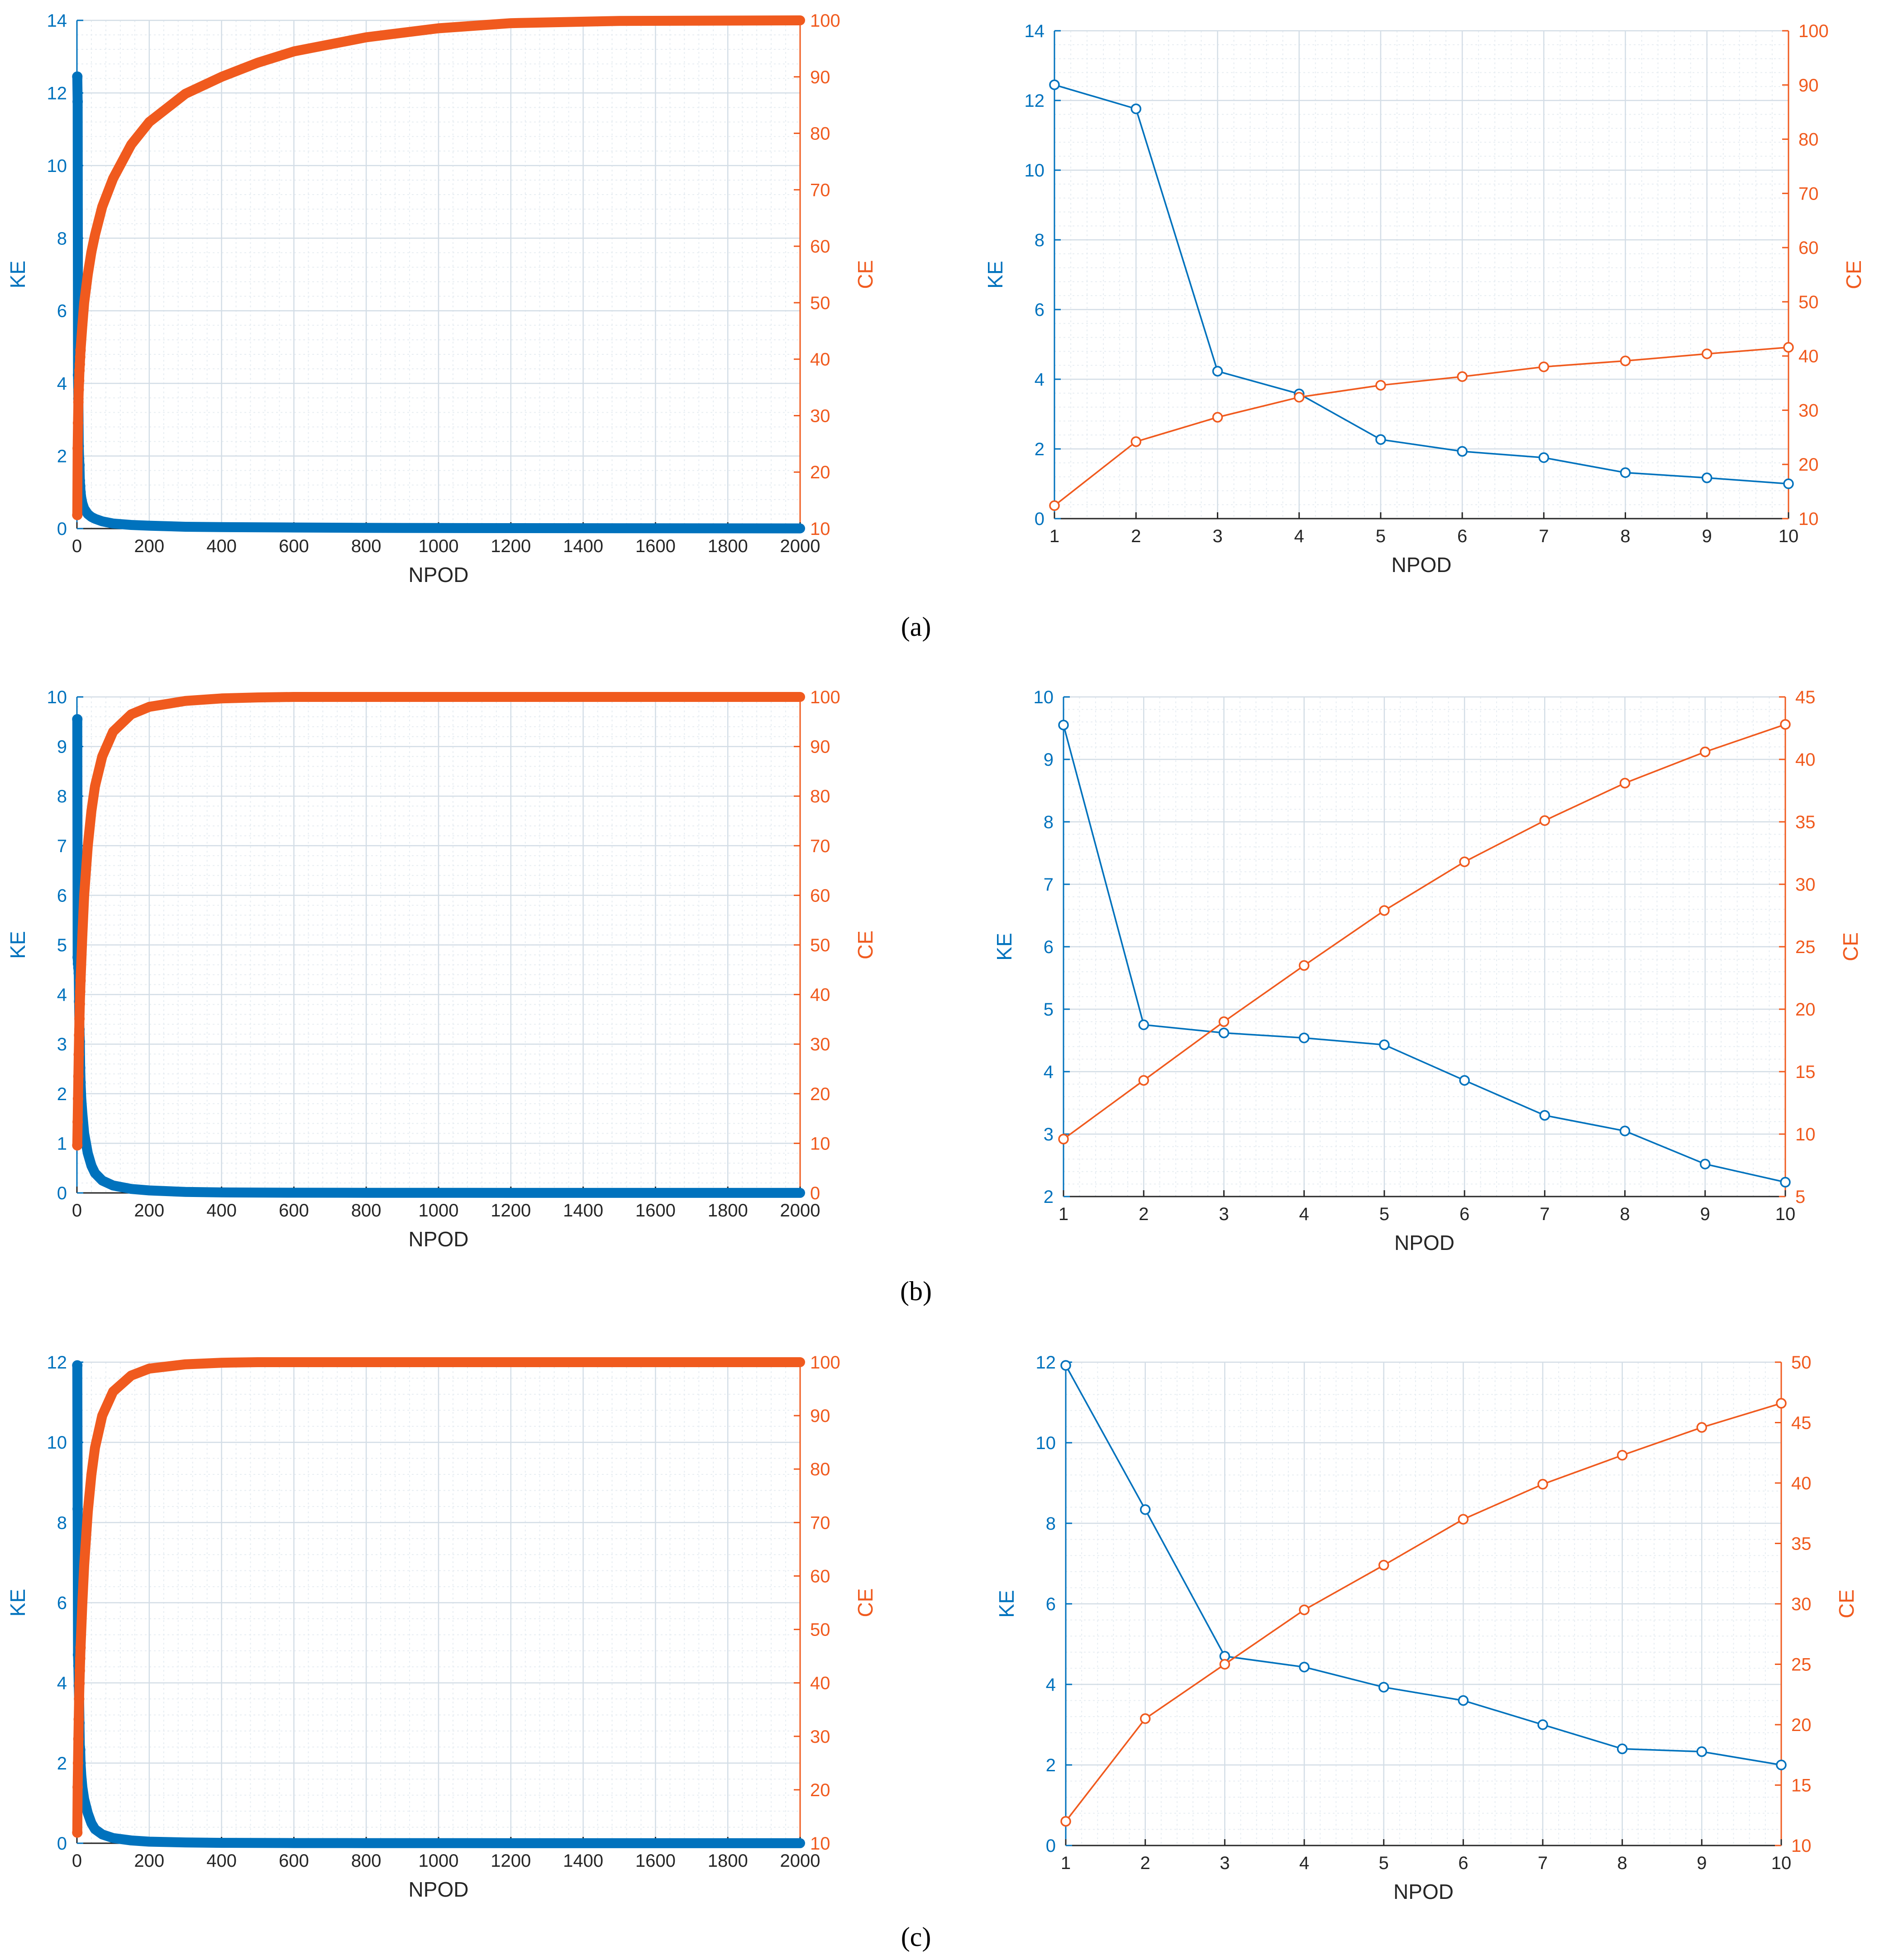 The height and width of the screenshot is (1960, 1879). What do you see at coordinates (1814, 31) in the screenshot?
I see `y-right-tick-label: 100` at bounding box center [1814, 31].